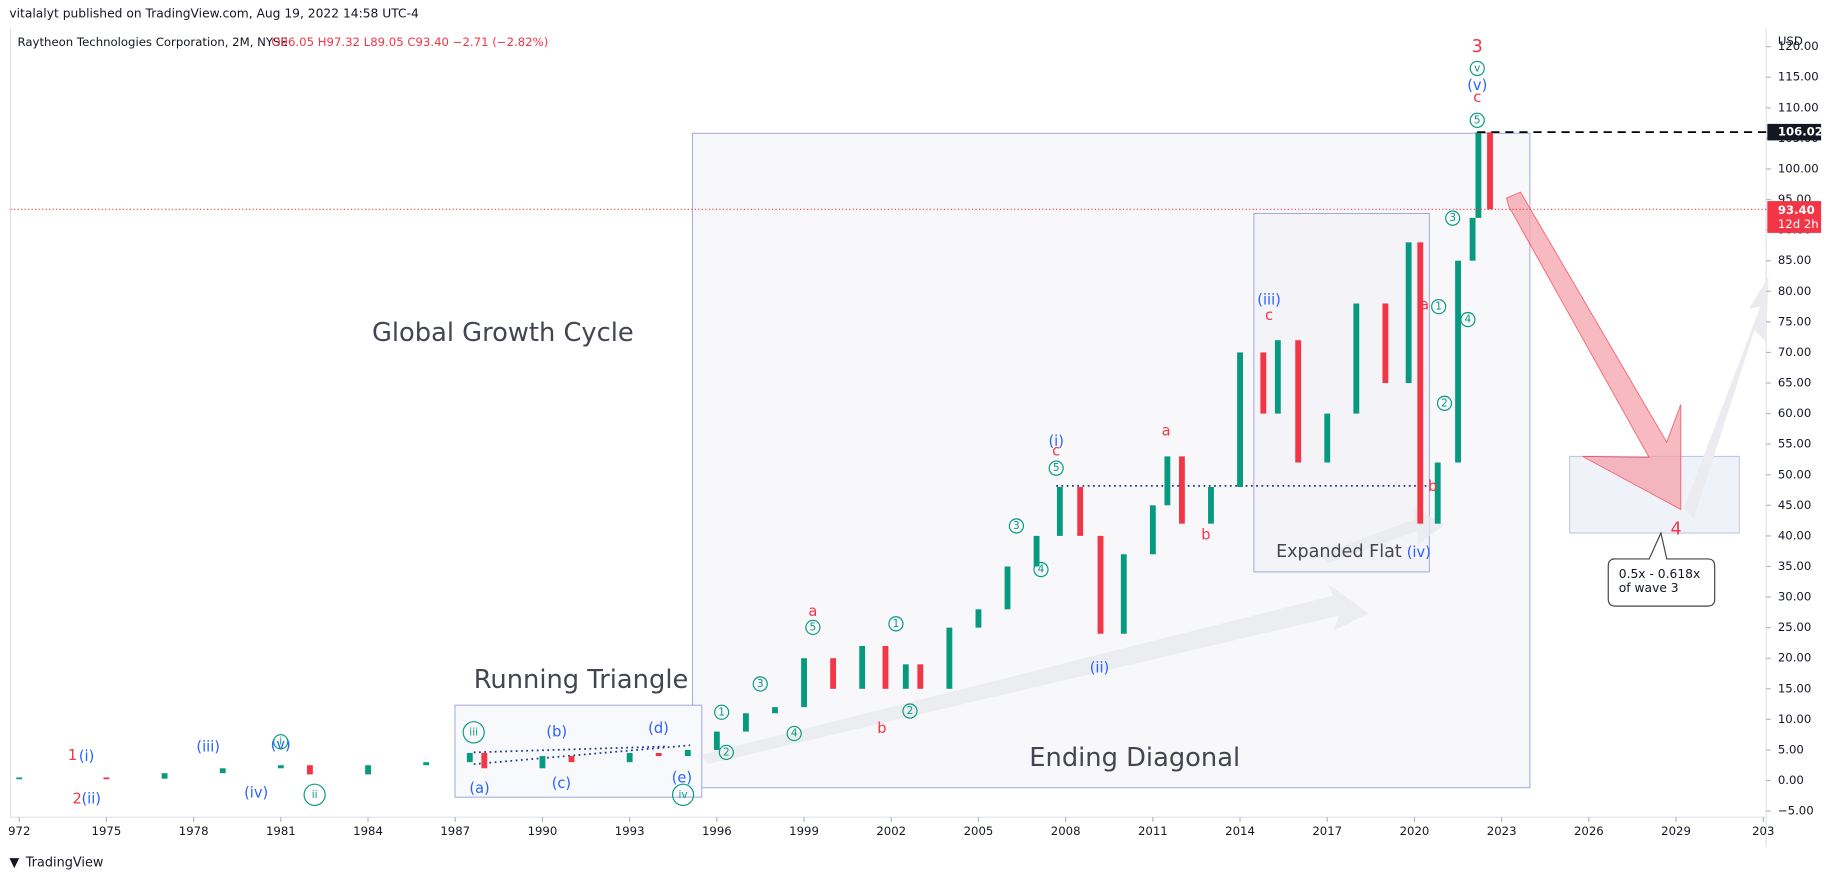 The height and width of the screenshot is (879, 1834). I want to click on y-tick-label: 25.00, so click(1794, 627).